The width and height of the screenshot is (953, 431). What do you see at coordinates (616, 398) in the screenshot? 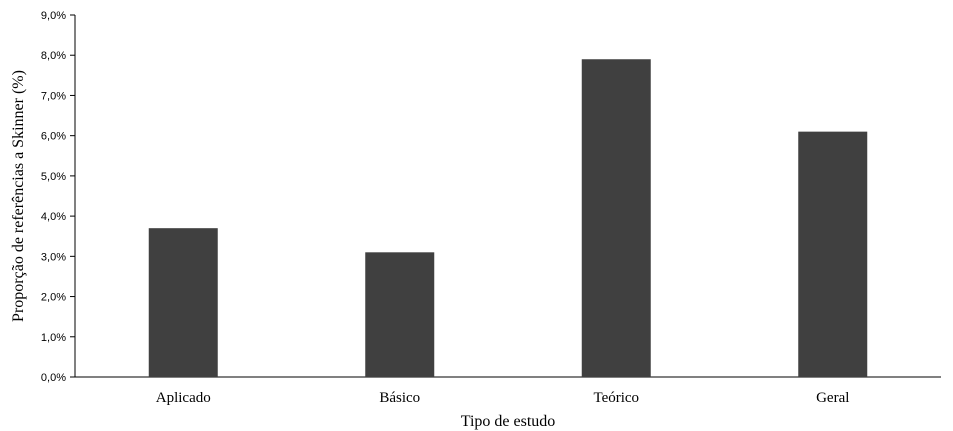
I see `x-tick-label: Teórico` at bounding box center [616, 398].